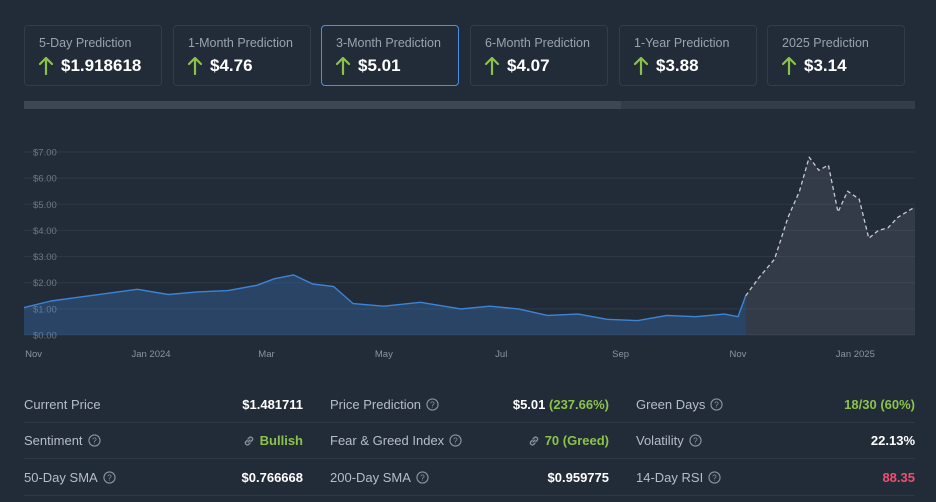 The image size is (936, 502). What do you see at coordinates (501, 354) in the screenshot?
I see `x-tick-label: Jul` at bounding box center [501, 354].